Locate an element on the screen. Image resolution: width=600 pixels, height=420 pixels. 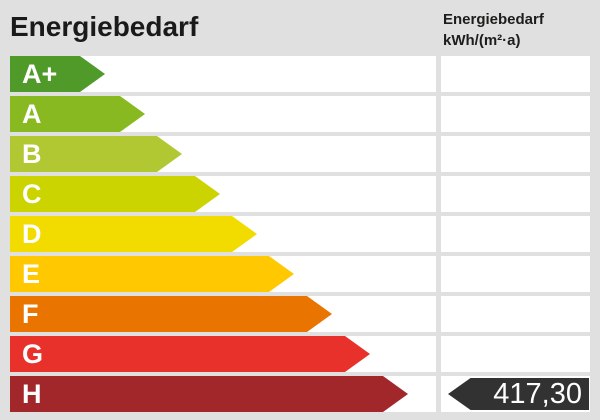
class-arrow-h: H is located at coordinates (209, 394).